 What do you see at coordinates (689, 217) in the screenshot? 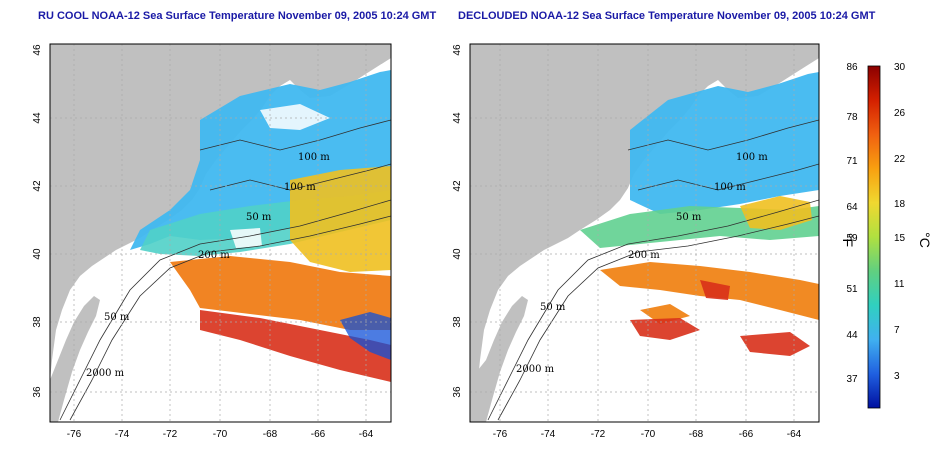
I see `right-contour-label-50m-a: 50 m` at bounding box center [689, 217].